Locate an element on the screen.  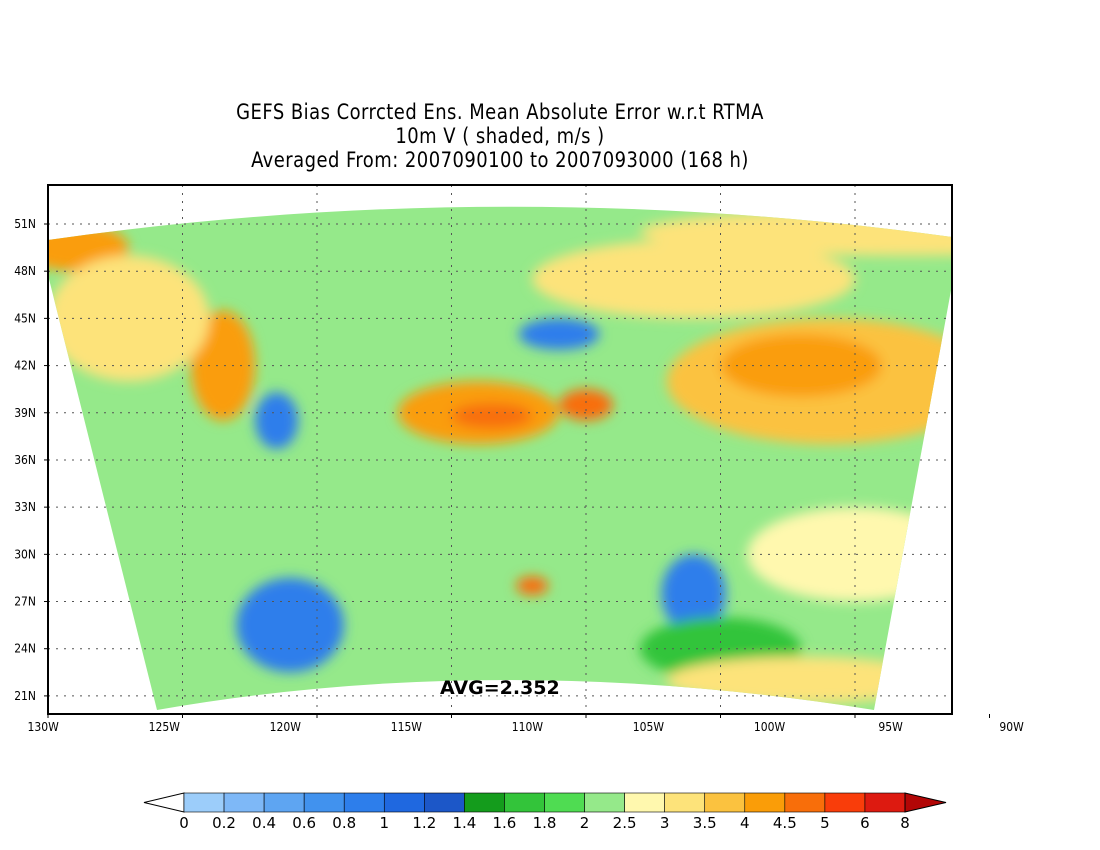
latitude-labels: 51N 48N 45N 42N 39N 36N 33N 30N 27N 24N 21N is located at coordinates (31, 459).